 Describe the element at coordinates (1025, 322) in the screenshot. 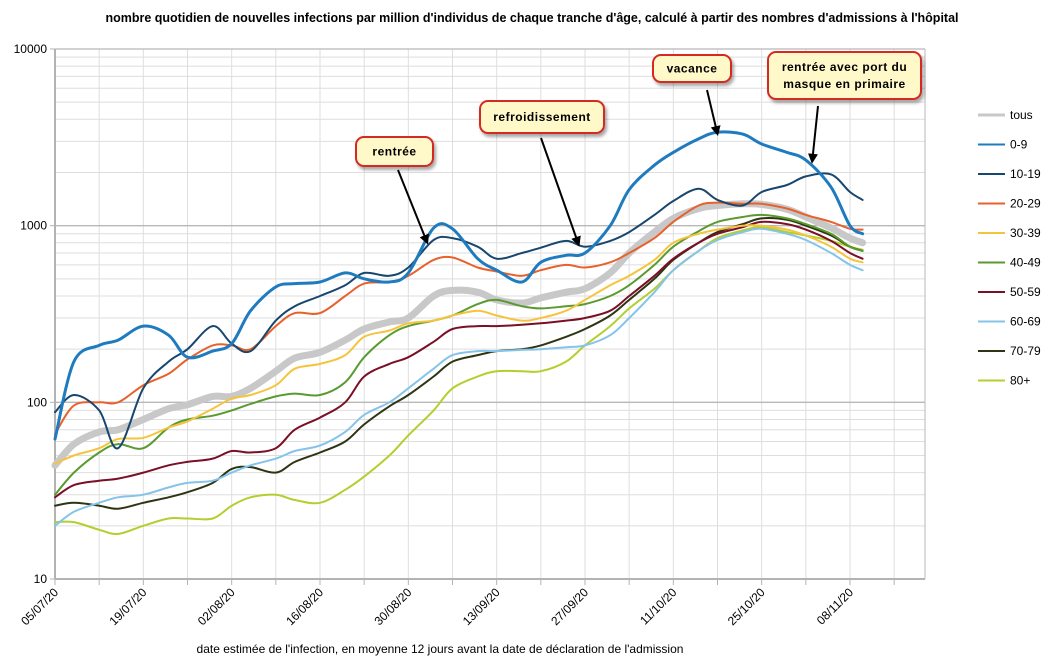

I see `legend-label: 60-69` at that location.